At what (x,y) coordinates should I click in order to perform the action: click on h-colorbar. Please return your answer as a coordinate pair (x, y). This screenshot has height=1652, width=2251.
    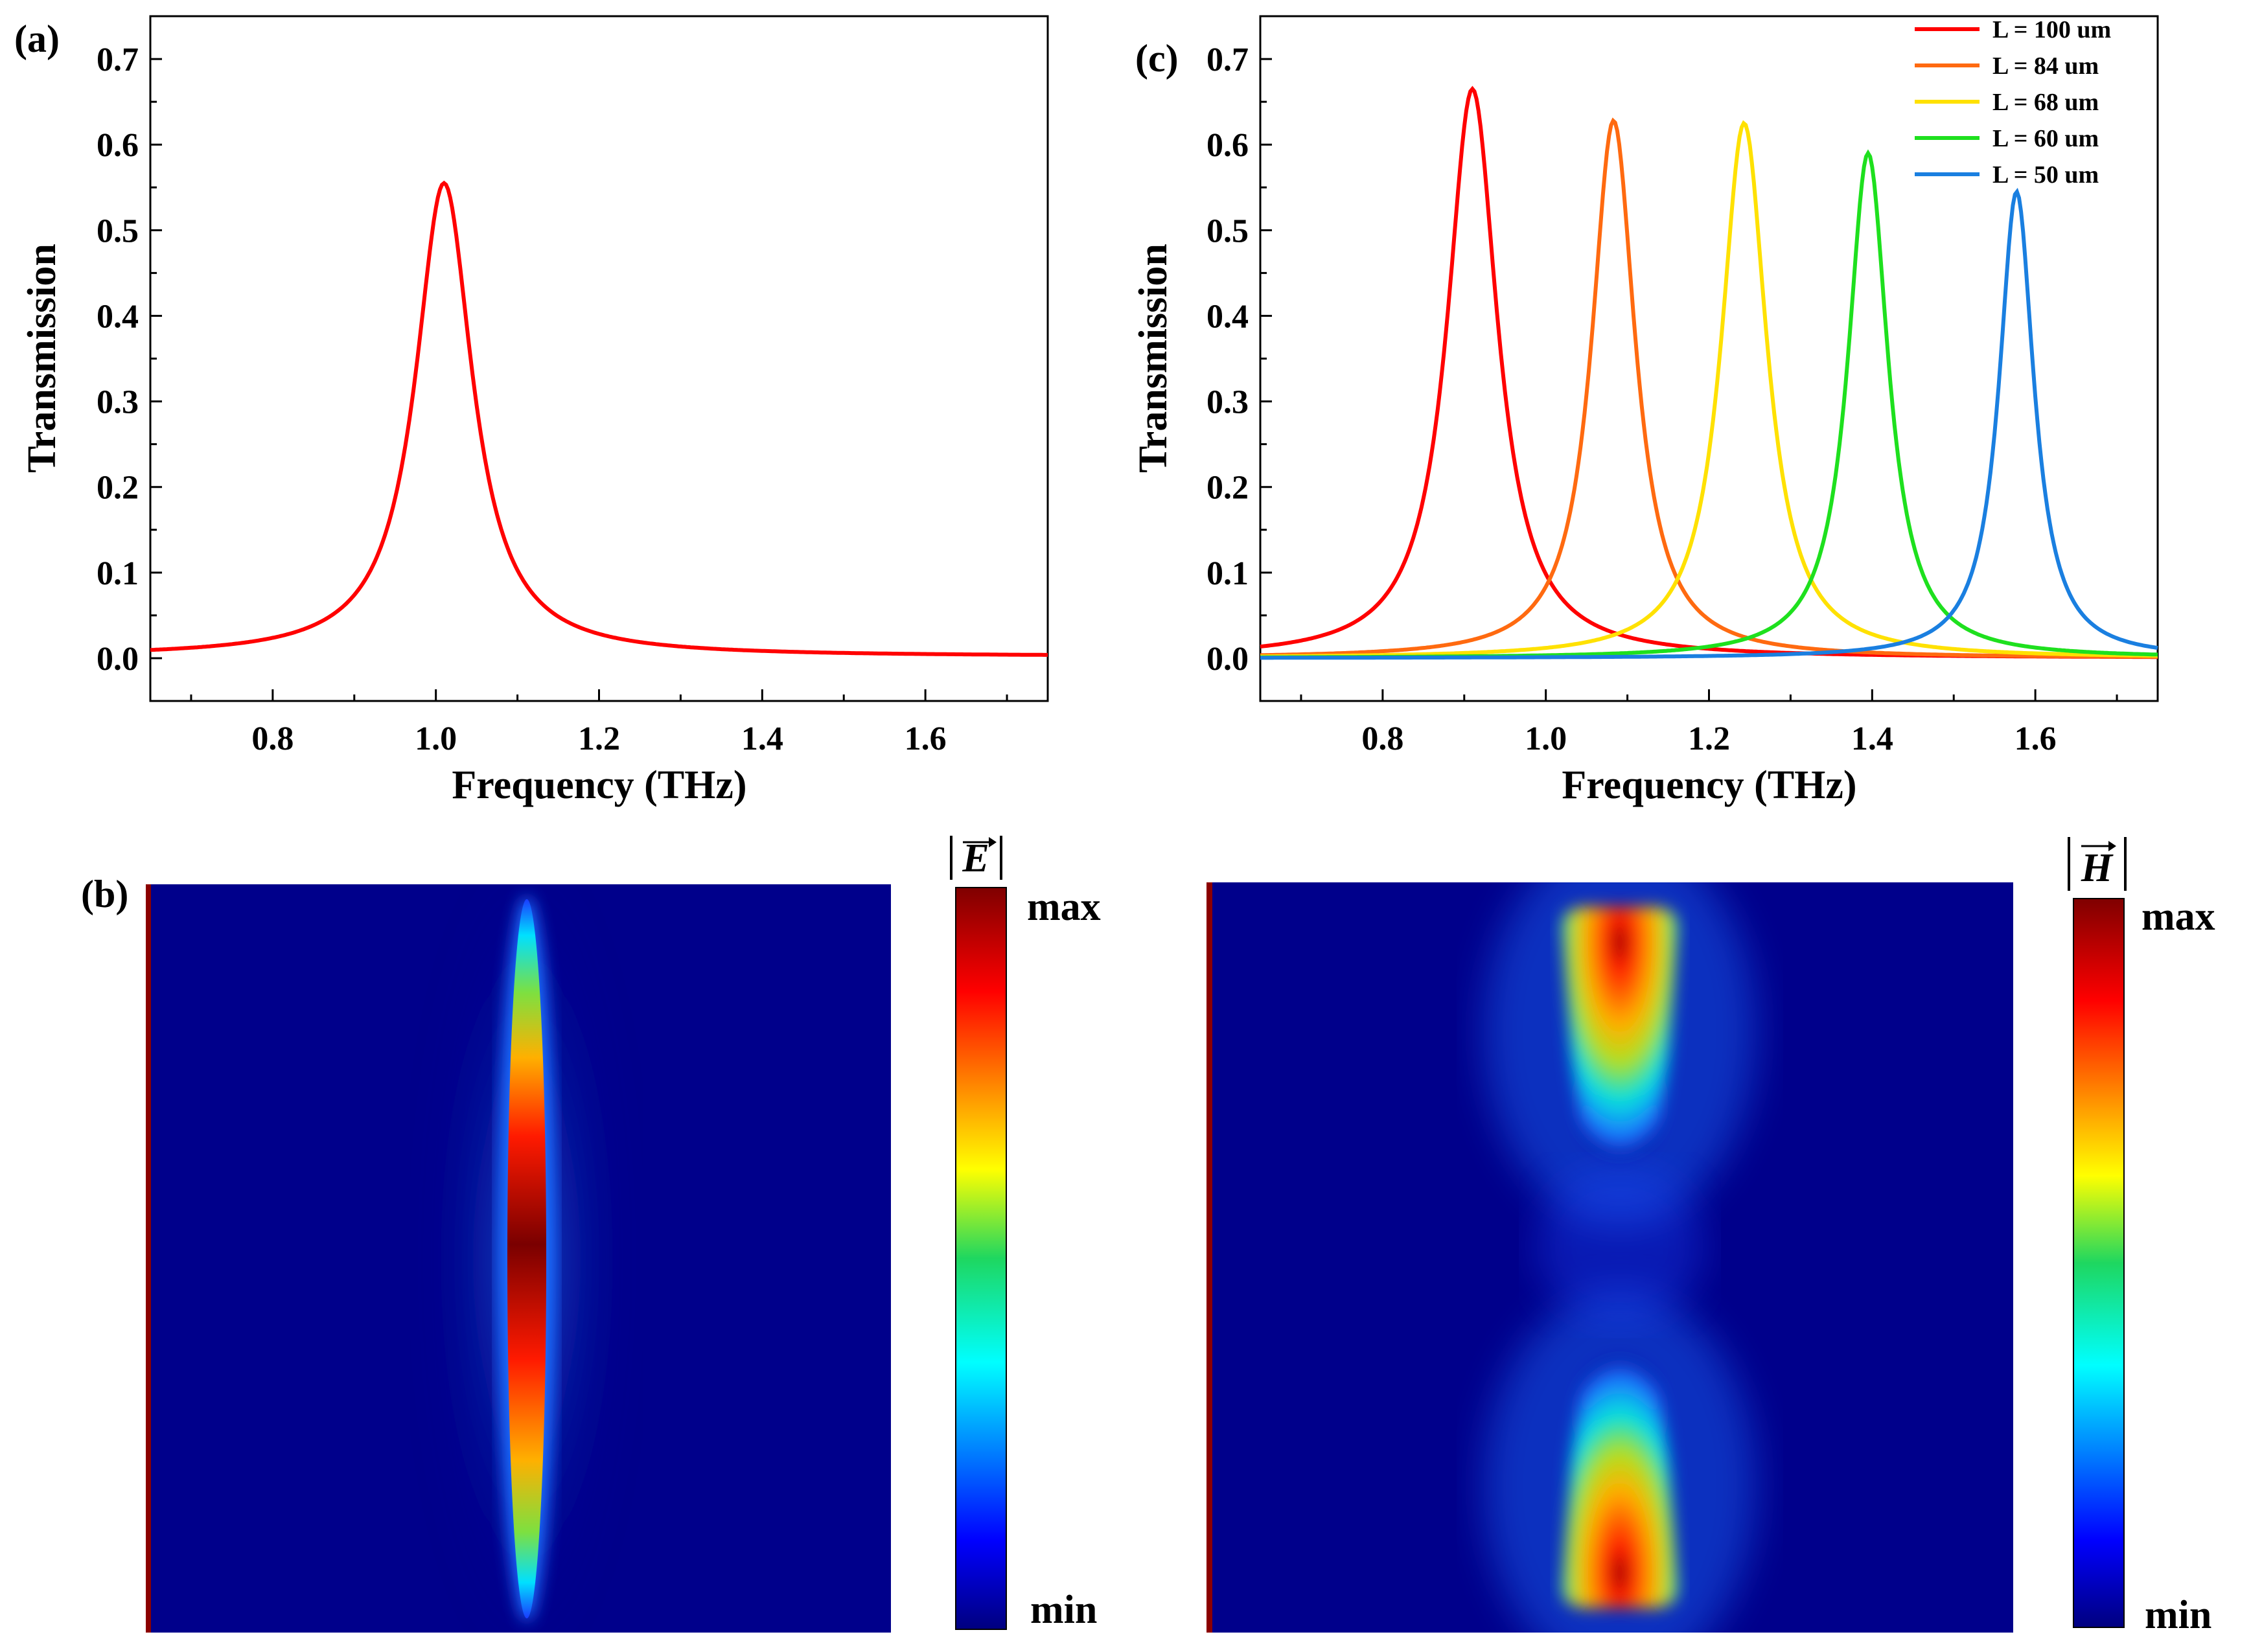
    Looking at the image, I should click on (2099, 1263).